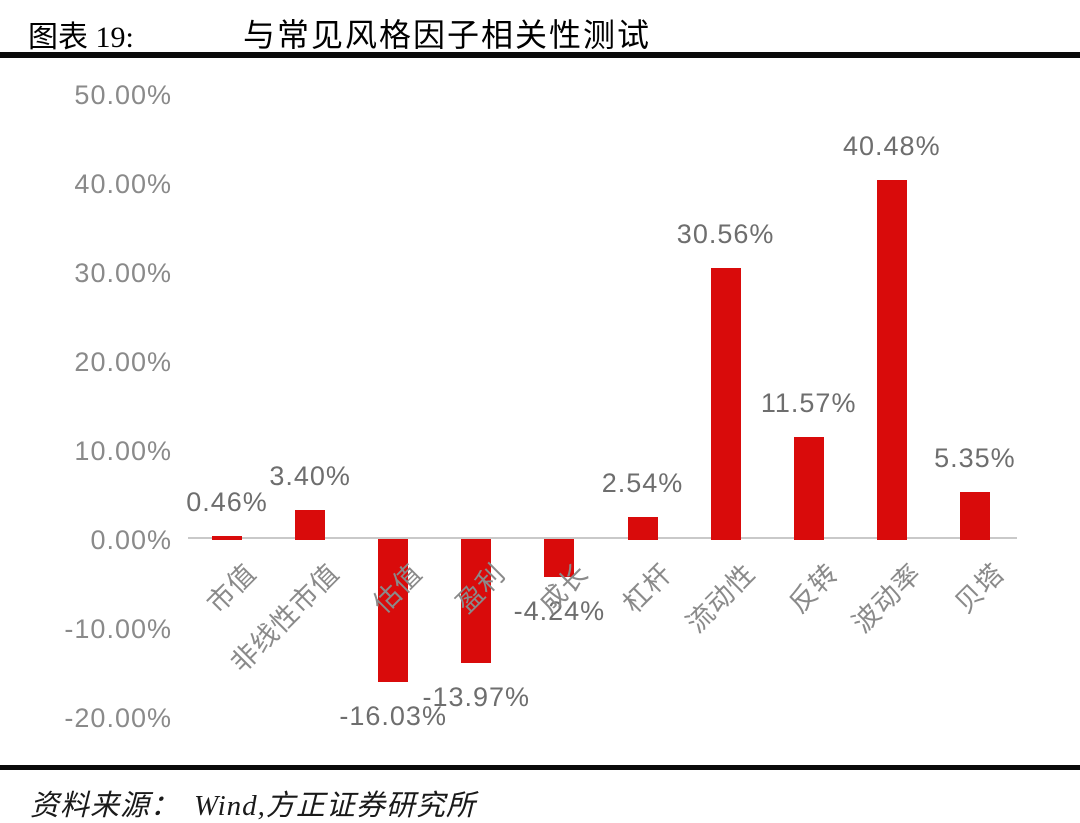  Describe the element at coordinates (642, 483) in the screenshot. I see `bar-value-label: 2.54%` at that location.